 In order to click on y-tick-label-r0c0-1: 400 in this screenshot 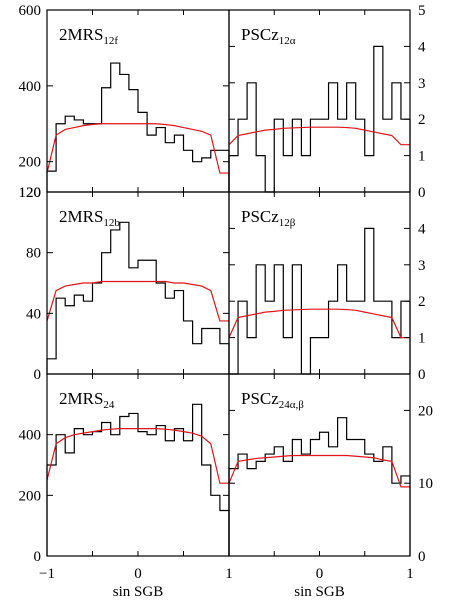, I will do `click(30, 87)`.